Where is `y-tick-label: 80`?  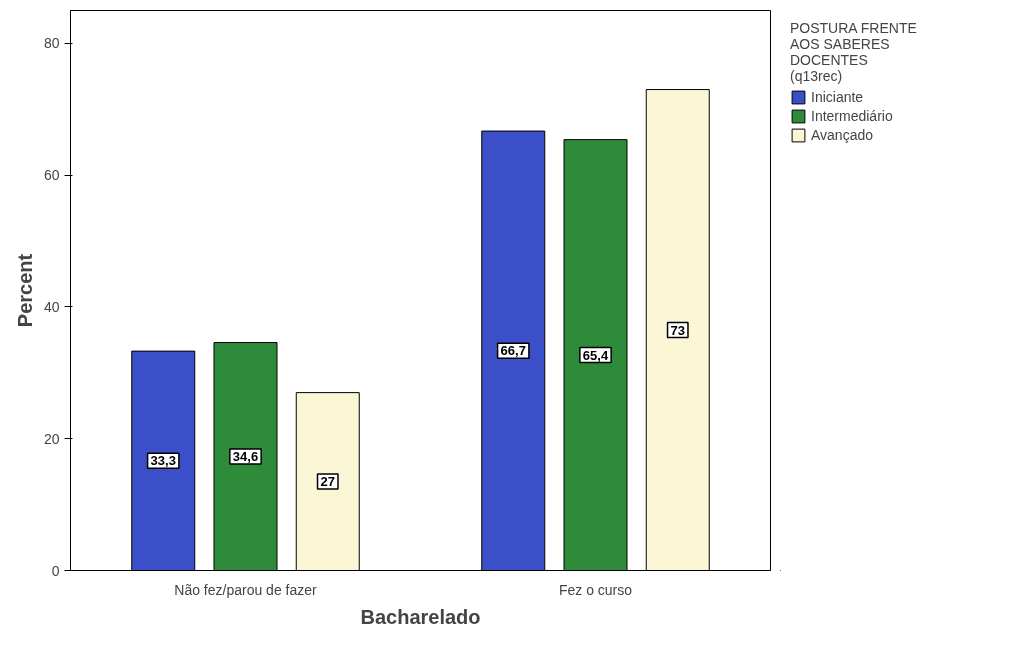 y-tick-label: 80 is located at coordinates (51, 43).